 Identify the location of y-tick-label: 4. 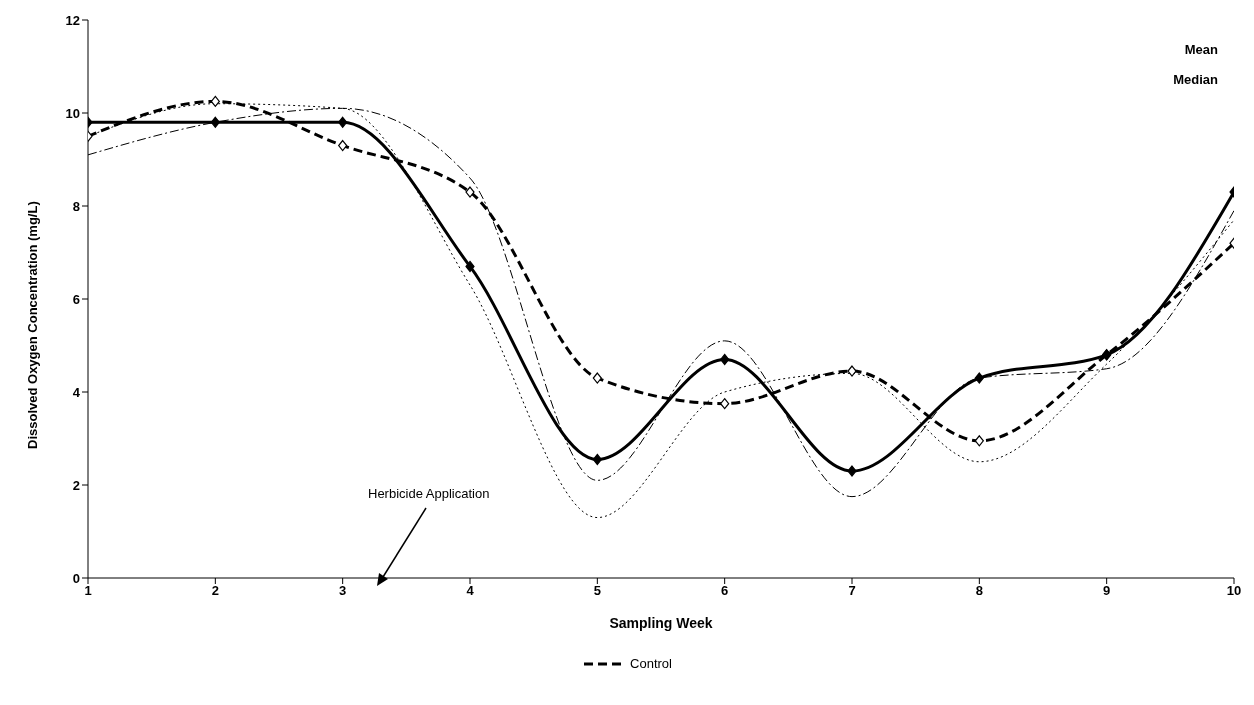
(76, 392).